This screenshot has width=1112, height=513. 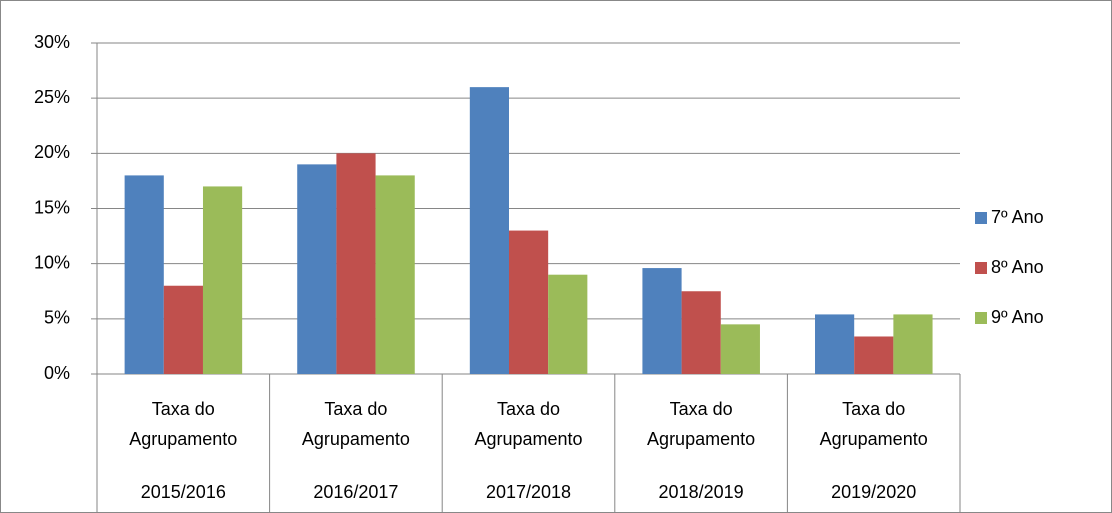 I want to click on y-tick-label: 10%, so click(x=52, y=262).